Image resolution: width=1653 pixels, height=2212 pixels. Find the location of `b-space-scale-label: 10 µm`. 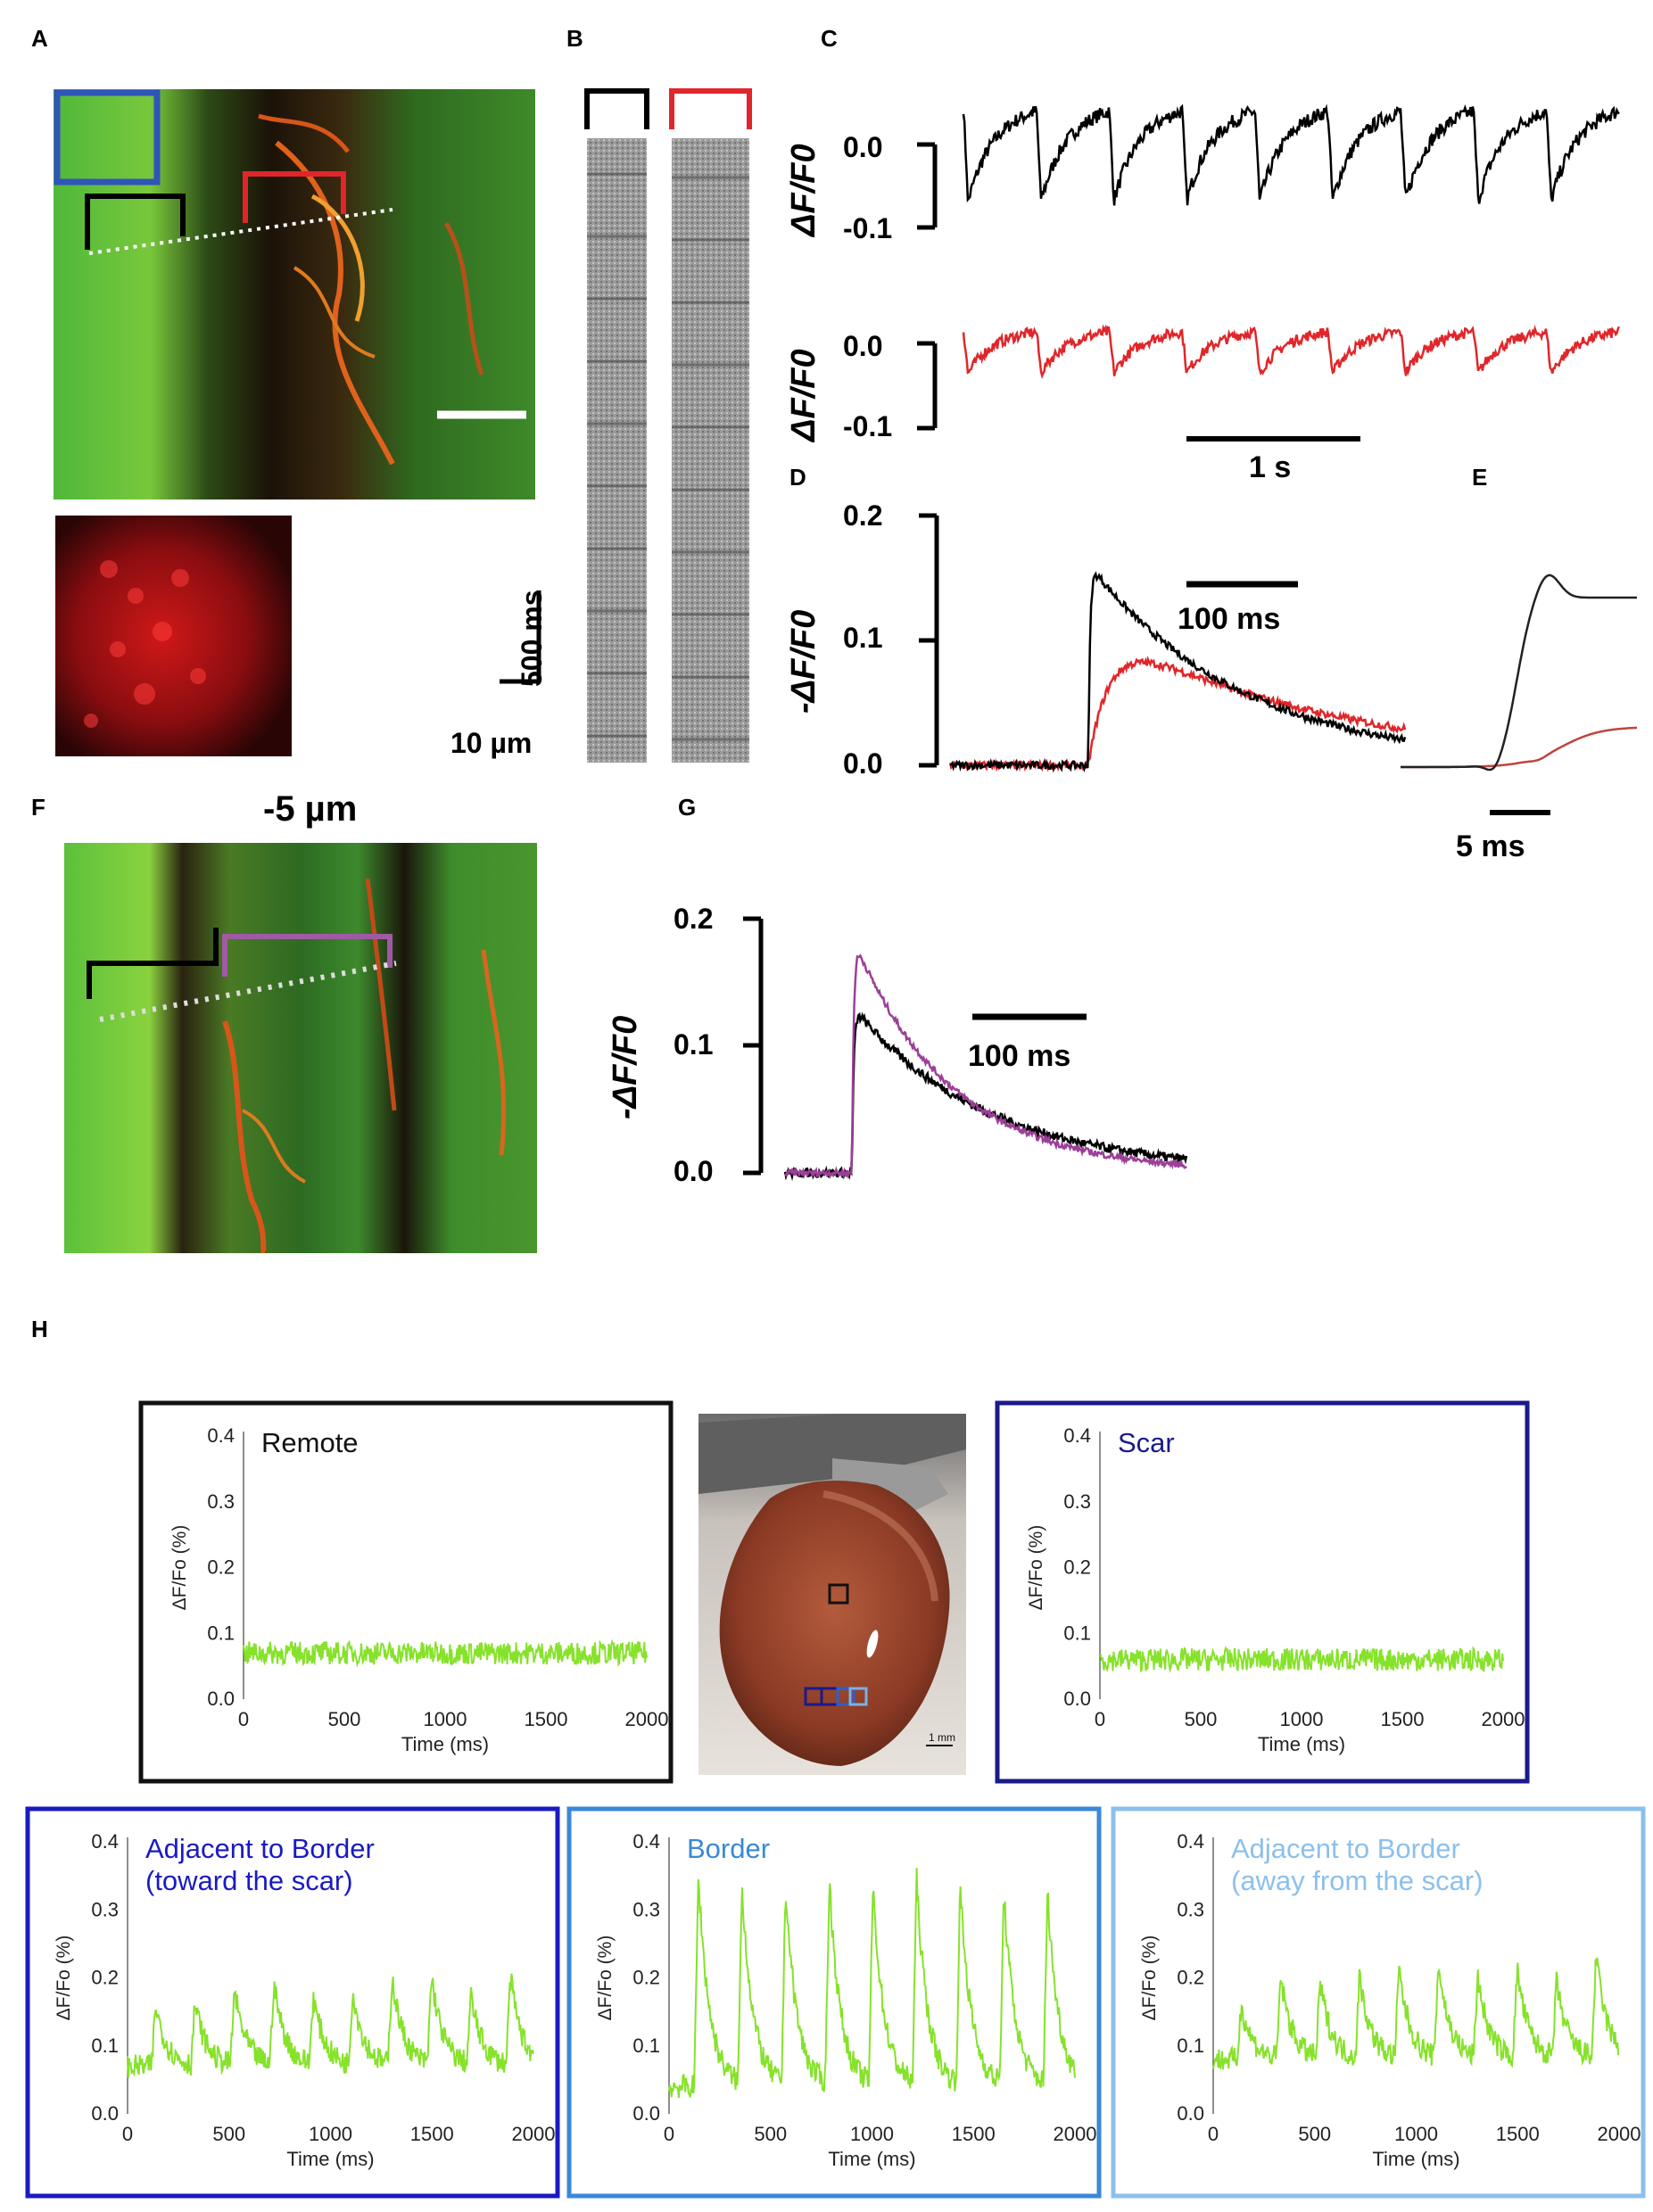

b-space-scale-label: 10 µm is located at coordinates (491, 743).